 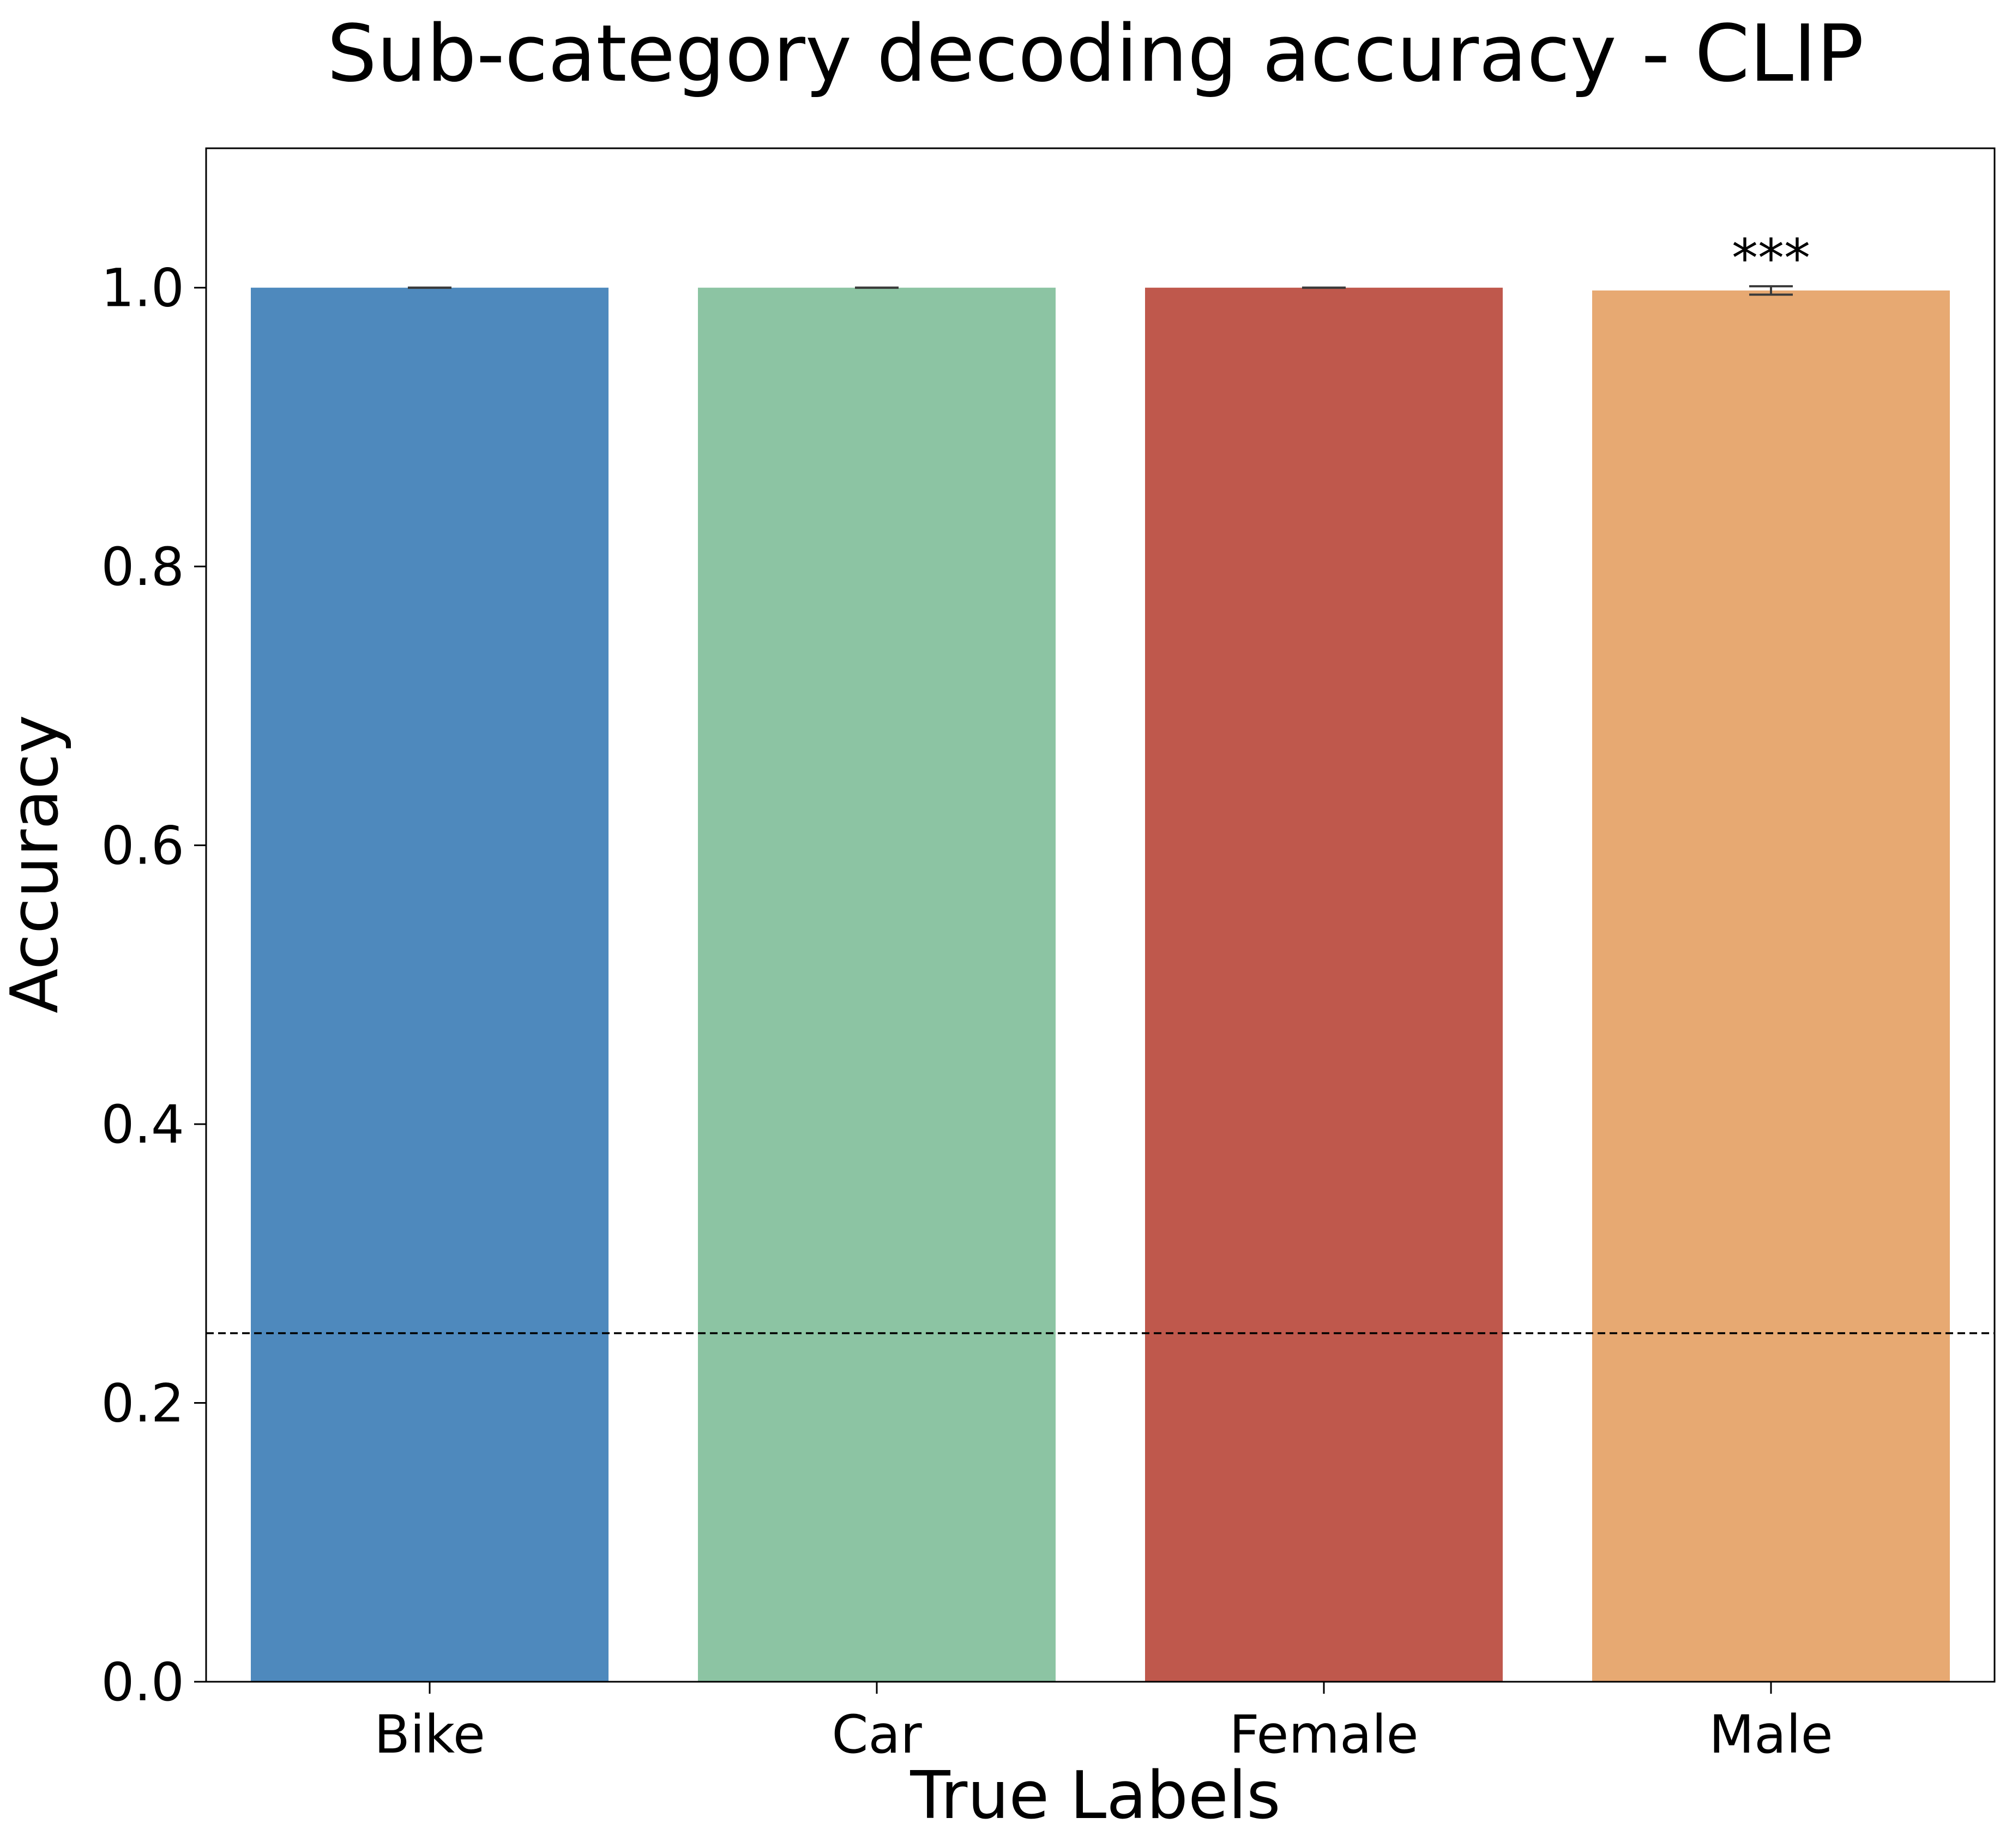 I want to click on y-axis-label: Accuracy, so click(x=36, y=864).